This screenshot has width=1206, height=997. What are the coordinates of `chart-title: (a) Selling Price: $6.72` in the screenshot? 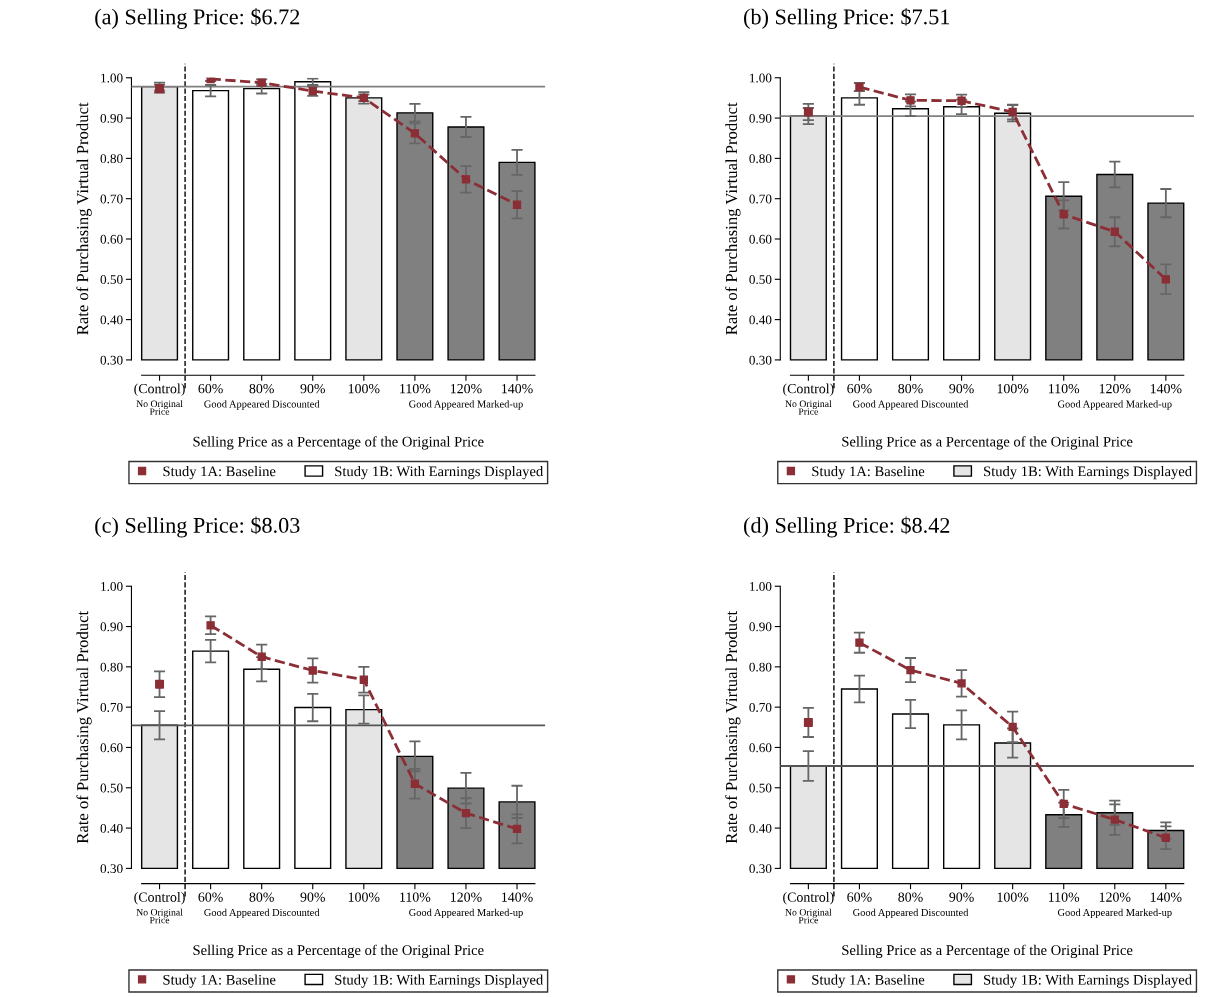 It's located at (197, 18).